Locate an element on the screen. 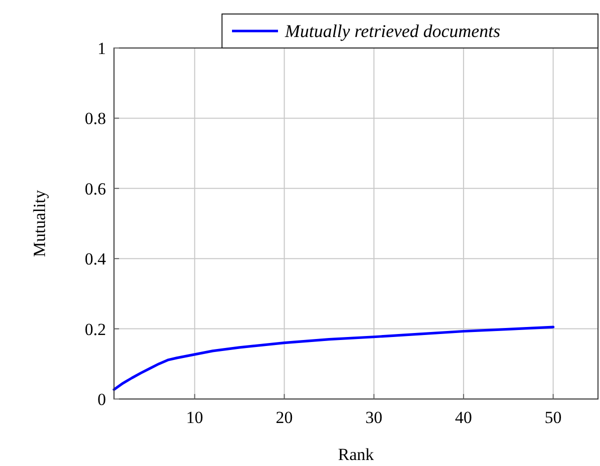 The image size is (600, 466). legend-label: Mutually retrieved documents is located at coordinates (392, 31).